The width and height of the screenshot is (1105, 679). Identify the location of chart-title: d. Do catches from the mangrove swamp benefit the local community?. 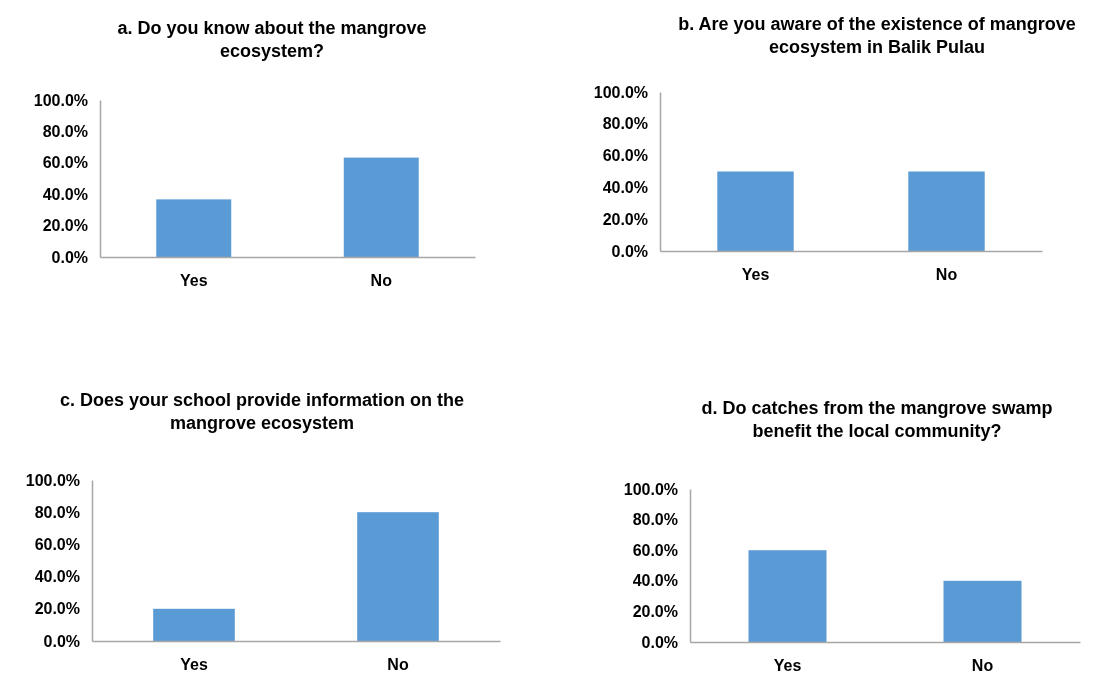
(877, 420).